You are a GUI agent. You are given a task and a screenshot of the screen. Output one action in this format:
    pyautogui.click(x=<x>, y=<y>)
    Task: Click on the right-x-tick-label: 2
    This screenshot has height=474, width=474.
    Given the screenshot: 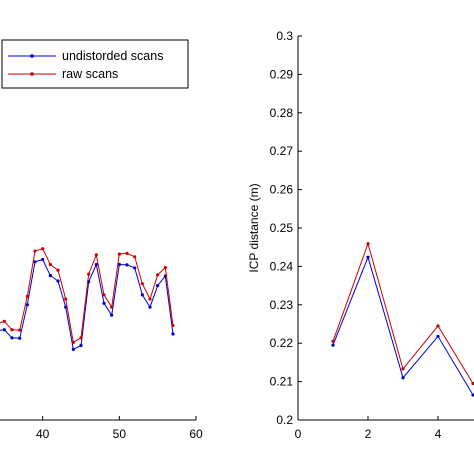 What is the action you would take?
    pyautogui.click(x=368, y=434)
    